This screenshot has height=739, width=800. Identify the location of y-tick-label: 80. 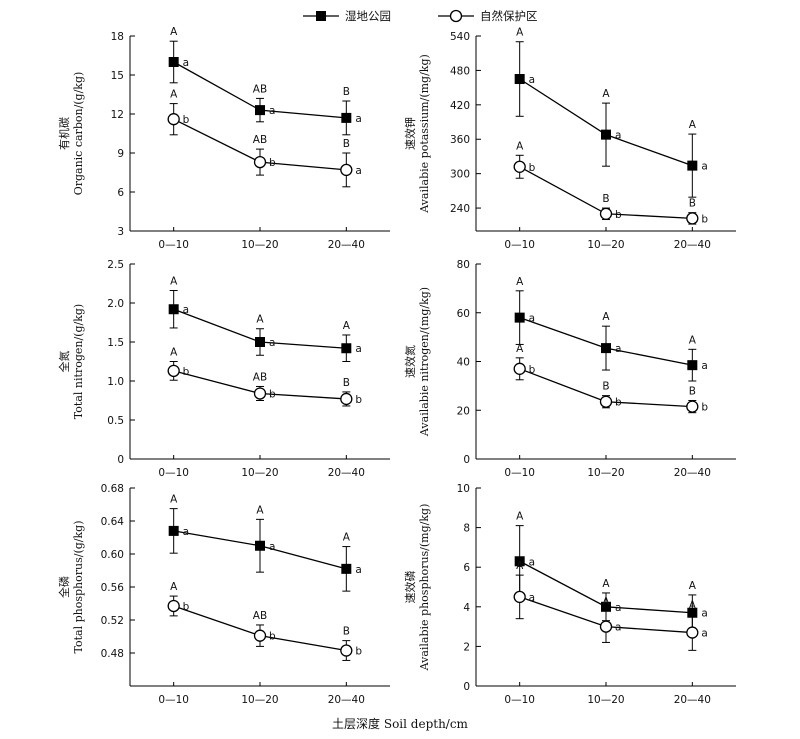
(463, 265).